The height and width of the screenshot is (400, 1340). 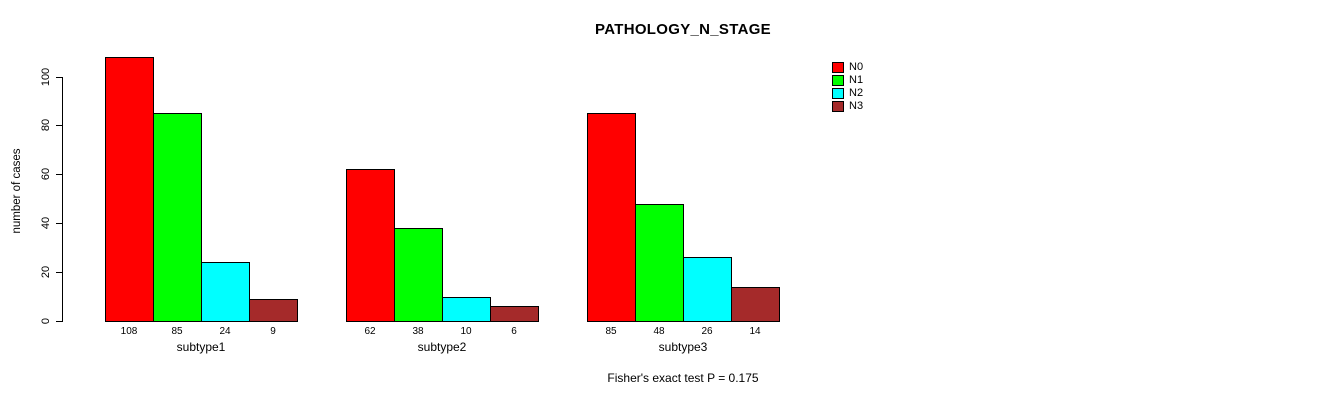 What do you see at coordinates (418, 331) in the screenshot?
I see `bar-value-label: 38` at bounding box center [418, 331].